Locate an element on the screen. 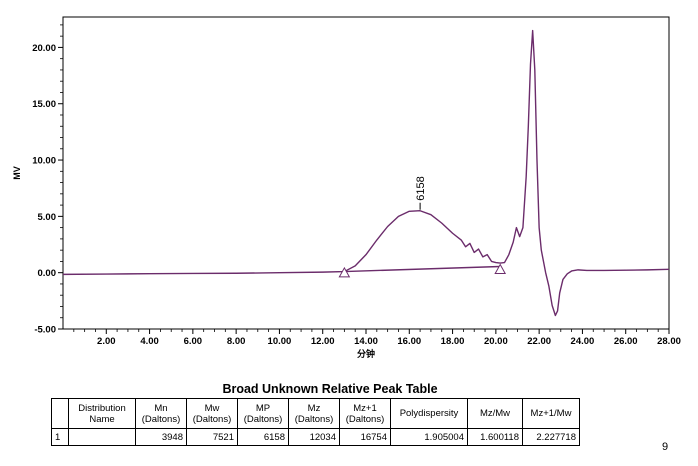  header-line: Name is located at coordinates (102, 419).